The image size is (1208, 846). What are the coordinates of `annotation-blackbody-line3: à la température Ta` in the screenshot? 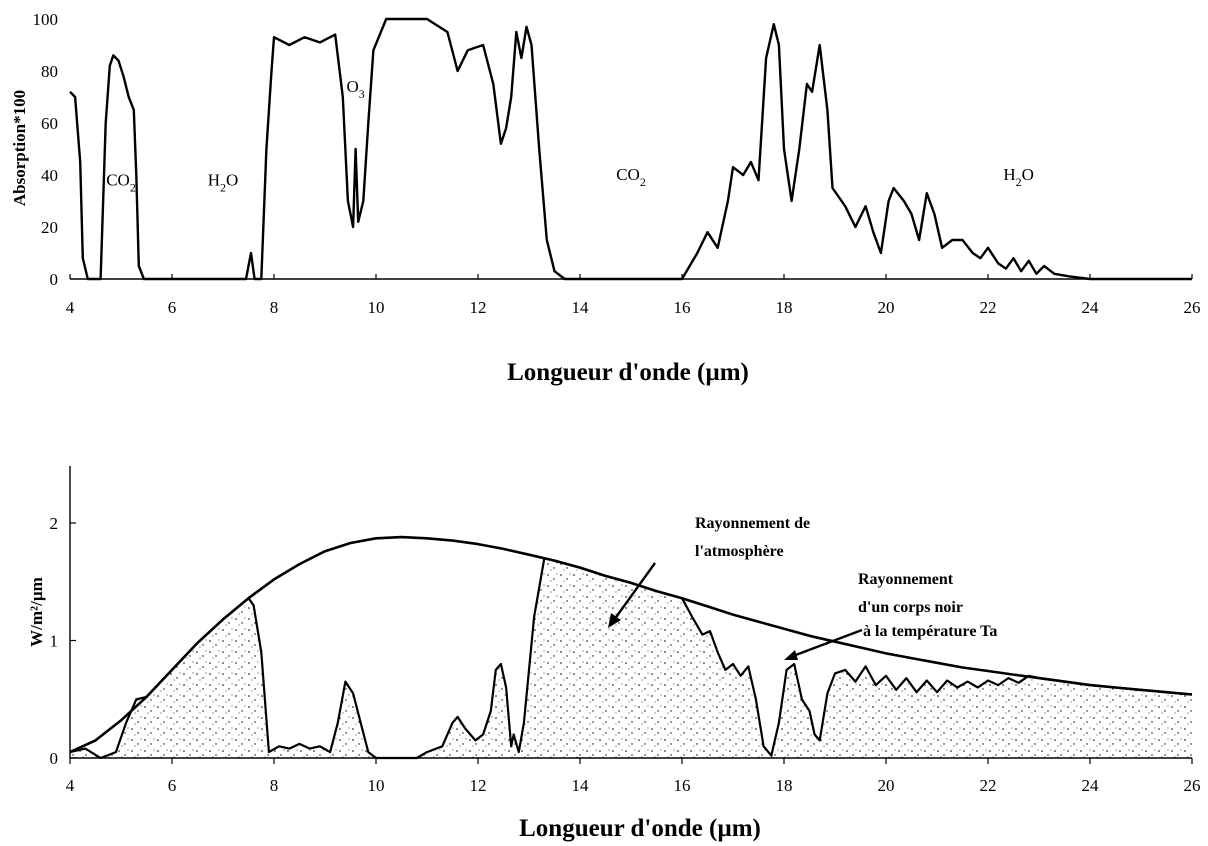 It's located at (930, 631).